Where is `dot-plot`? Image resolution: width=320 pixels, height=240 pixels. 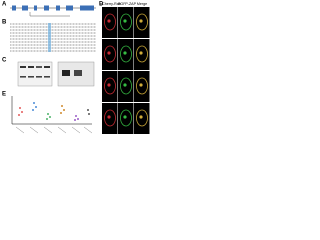
dot-plot is located at coordinates (52, 115).